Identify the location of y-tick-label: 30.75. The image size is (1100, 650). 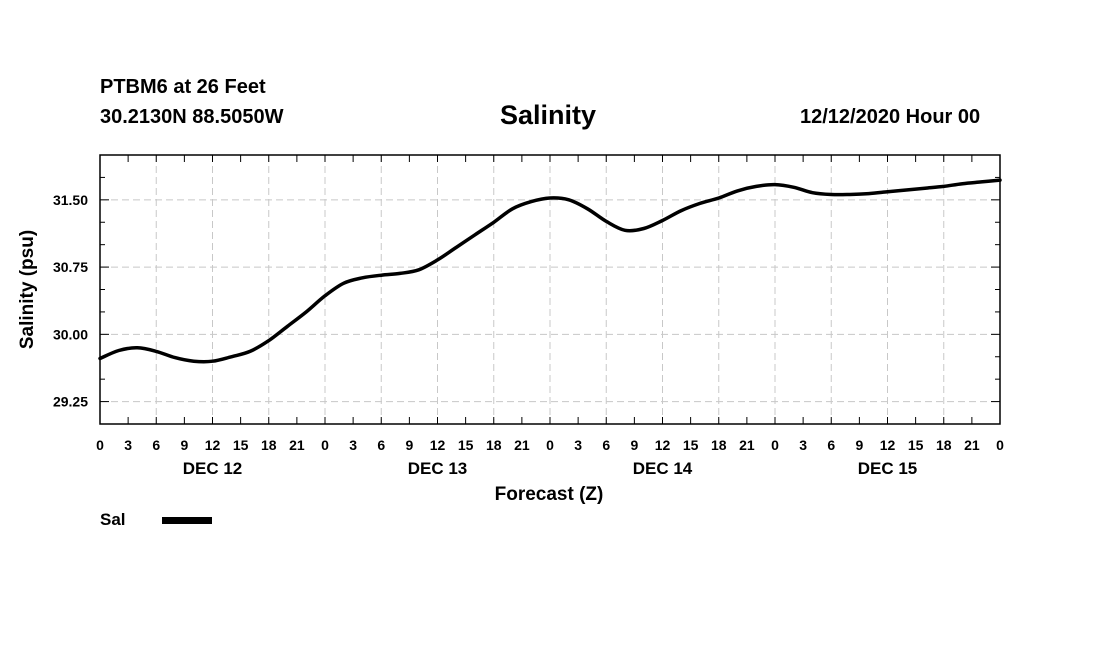
(70, 267).